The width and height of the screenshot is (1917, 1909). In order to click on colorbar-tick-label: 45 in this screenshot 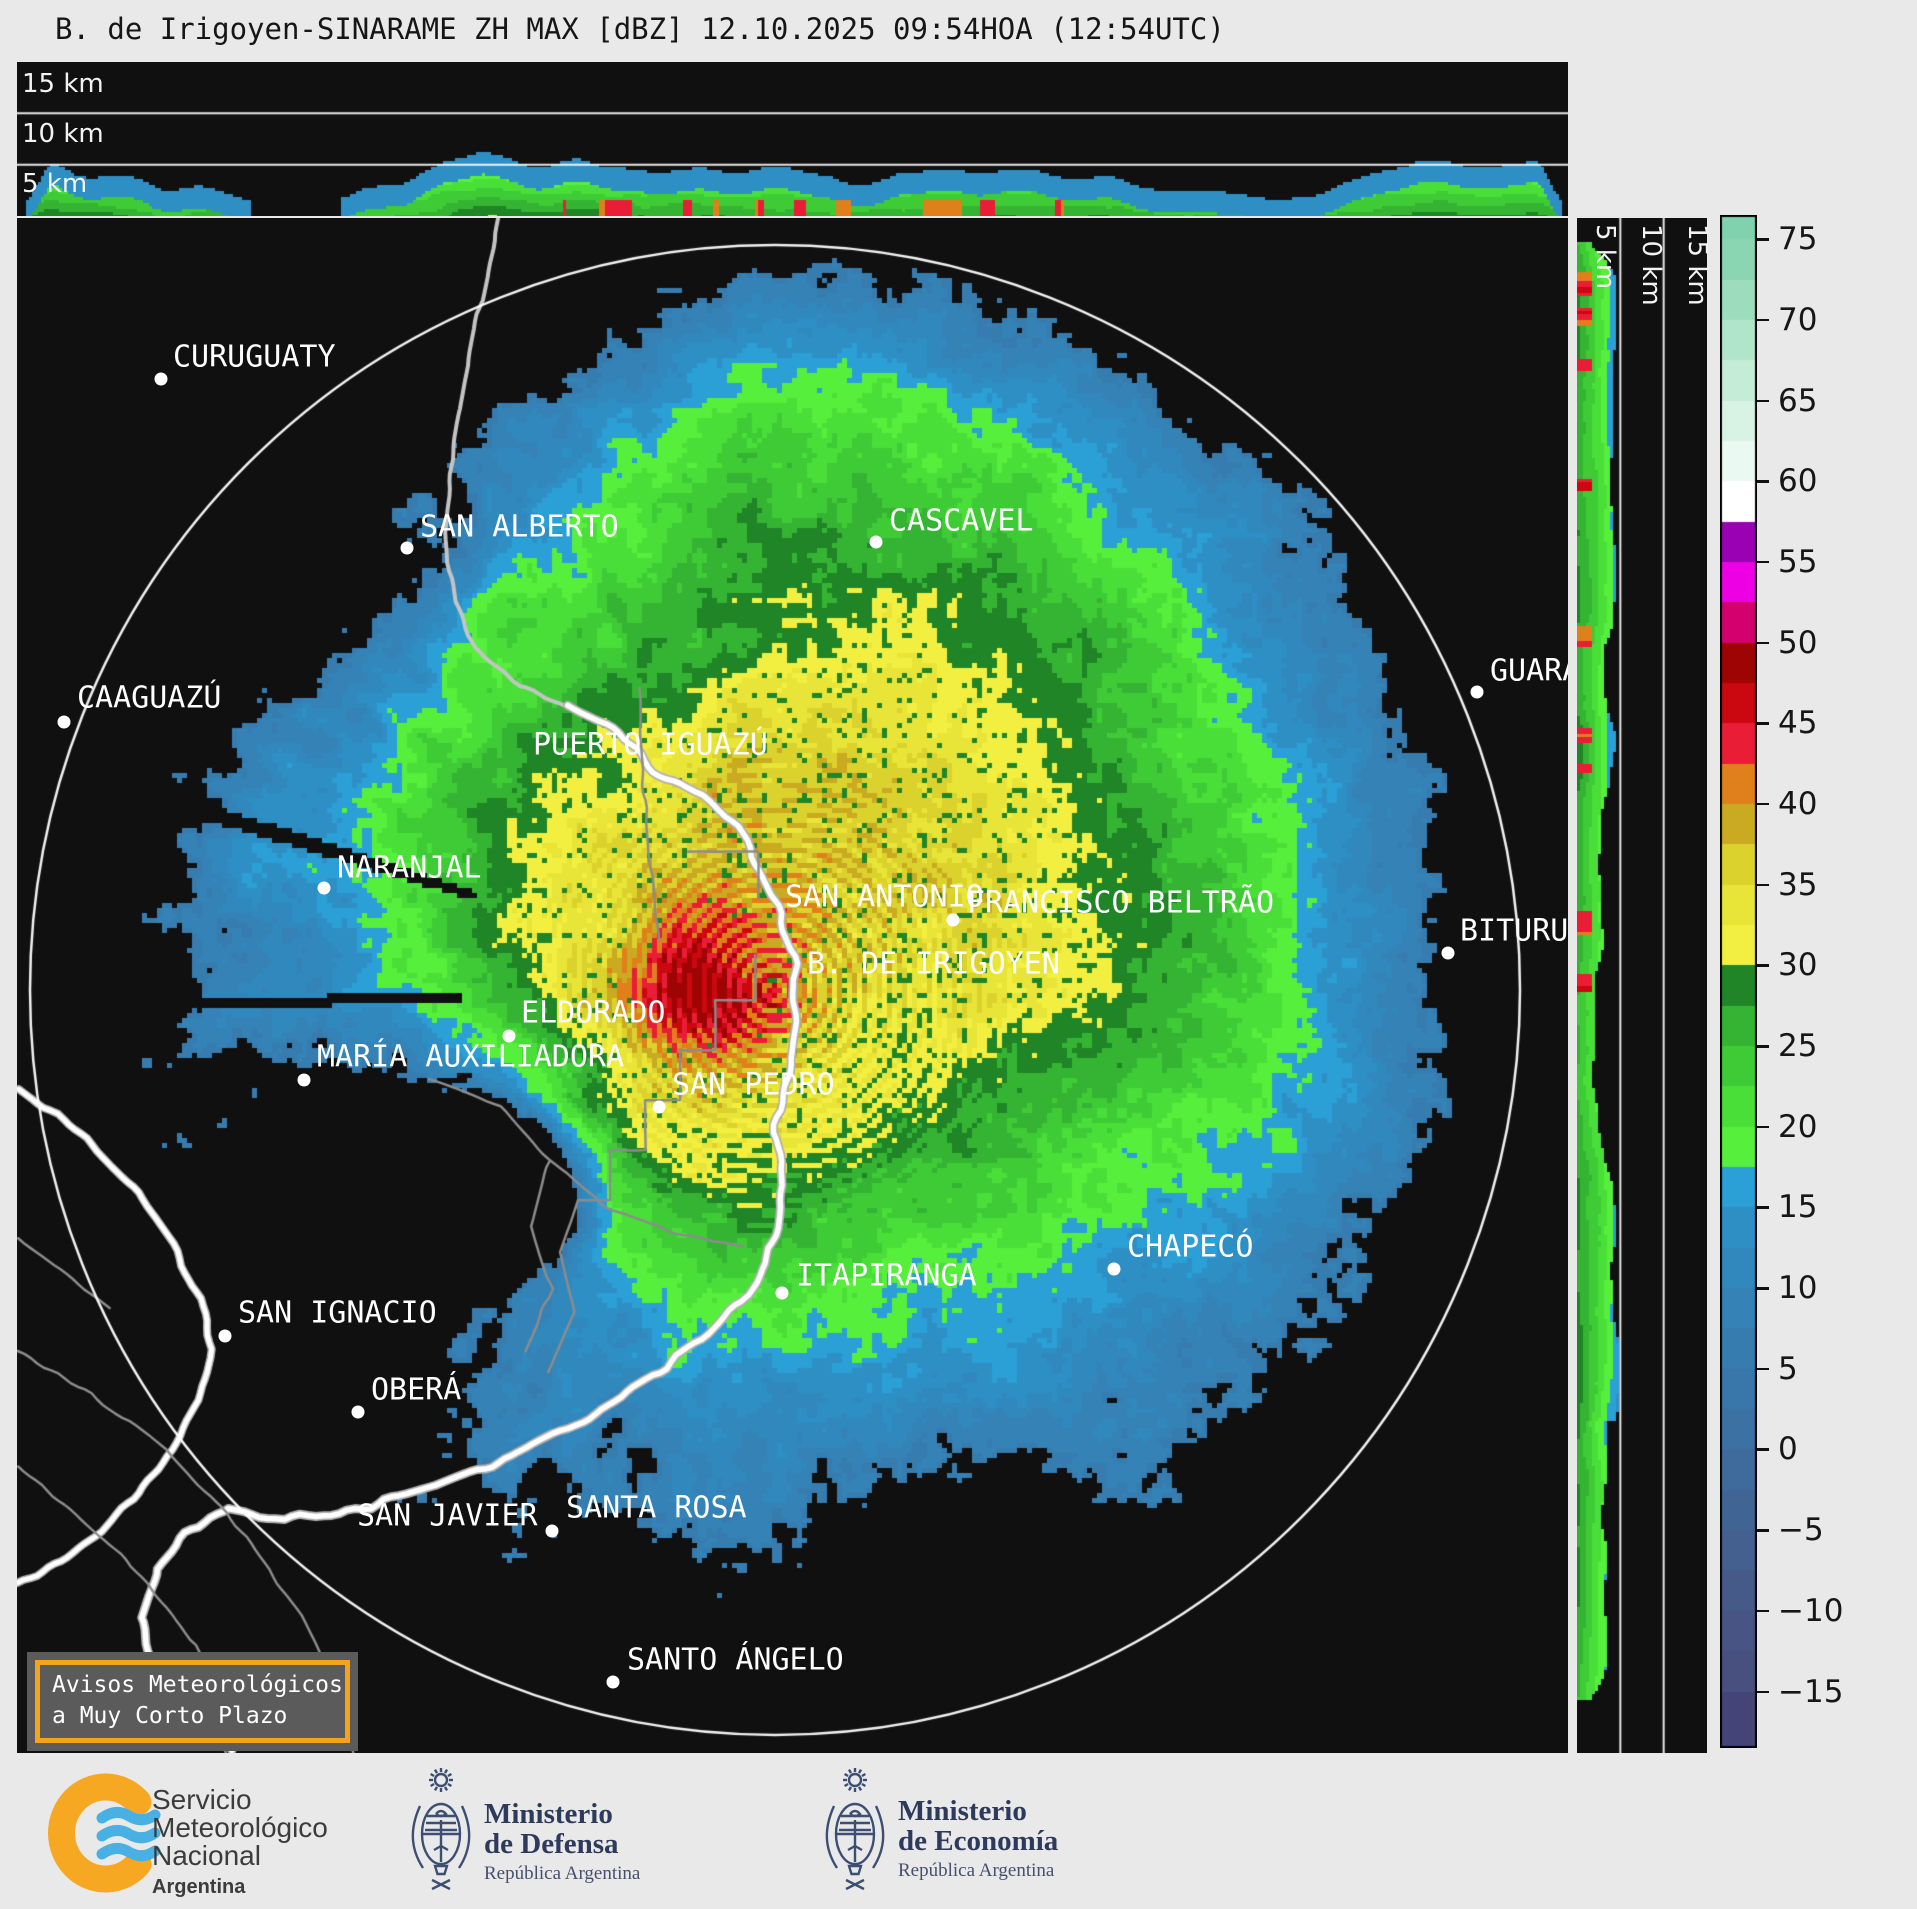, I will do `click(1798, 723)`.